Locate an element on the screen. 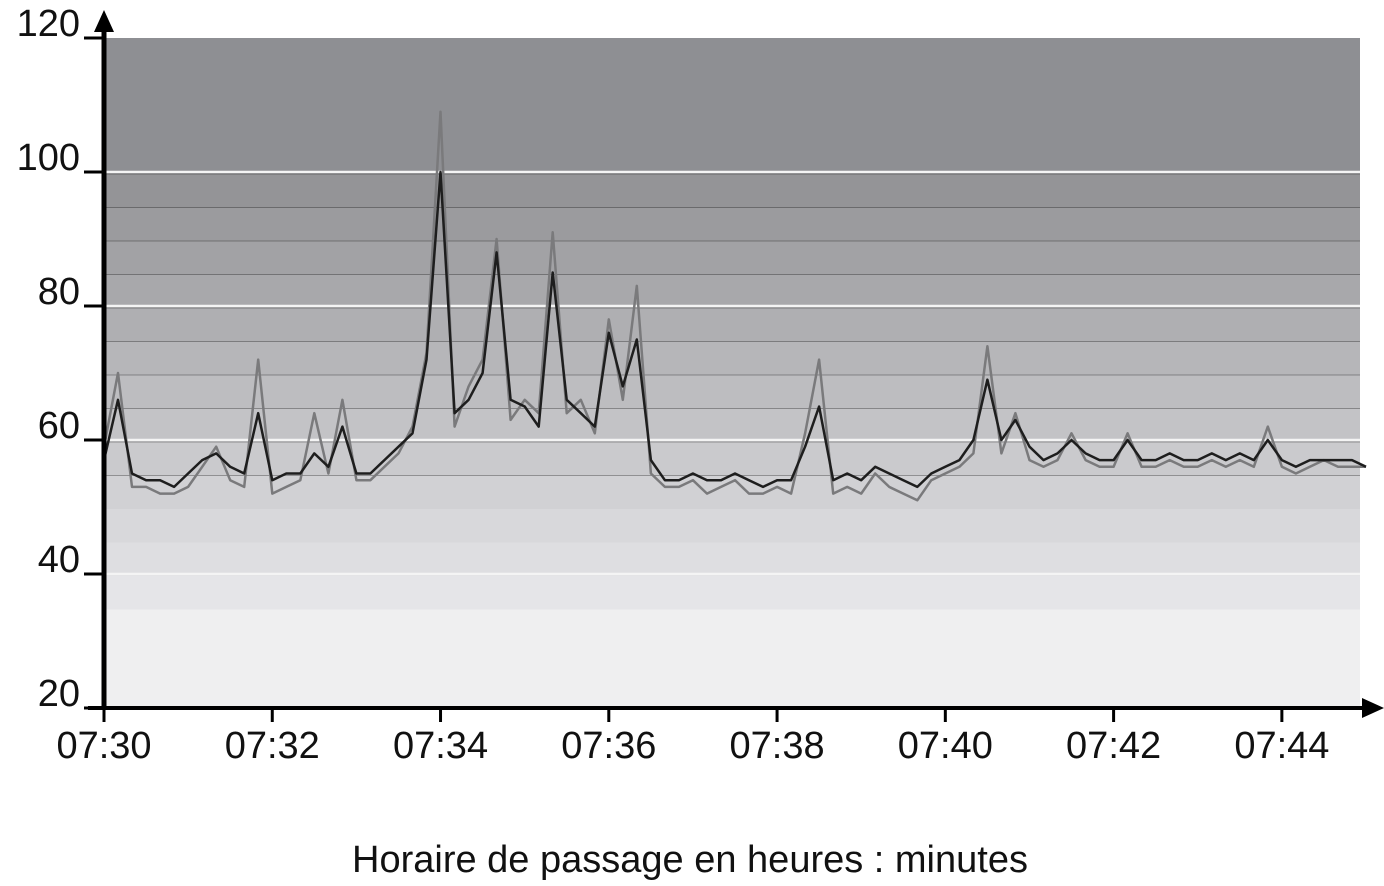 This screenshot has height=886, width=1384. x-tick-label: 07:34 is located at coordinates (440, 746).